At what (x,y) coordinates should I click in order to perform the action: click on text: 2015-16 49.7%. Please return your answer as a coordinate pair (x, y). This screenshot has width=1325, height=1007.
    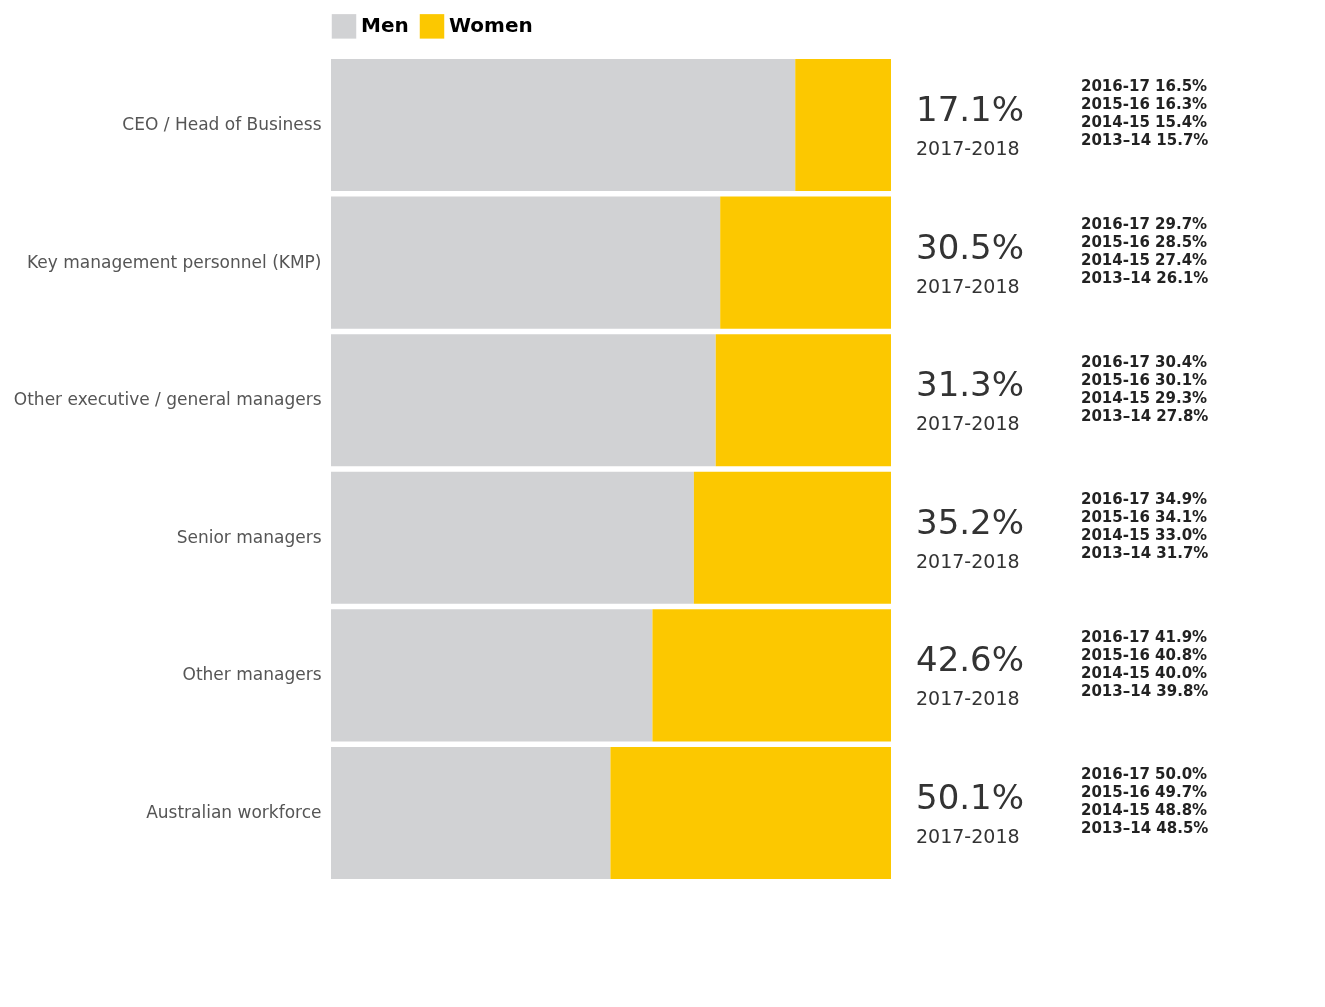
    Looking at the image, I should click on (1144, 792).